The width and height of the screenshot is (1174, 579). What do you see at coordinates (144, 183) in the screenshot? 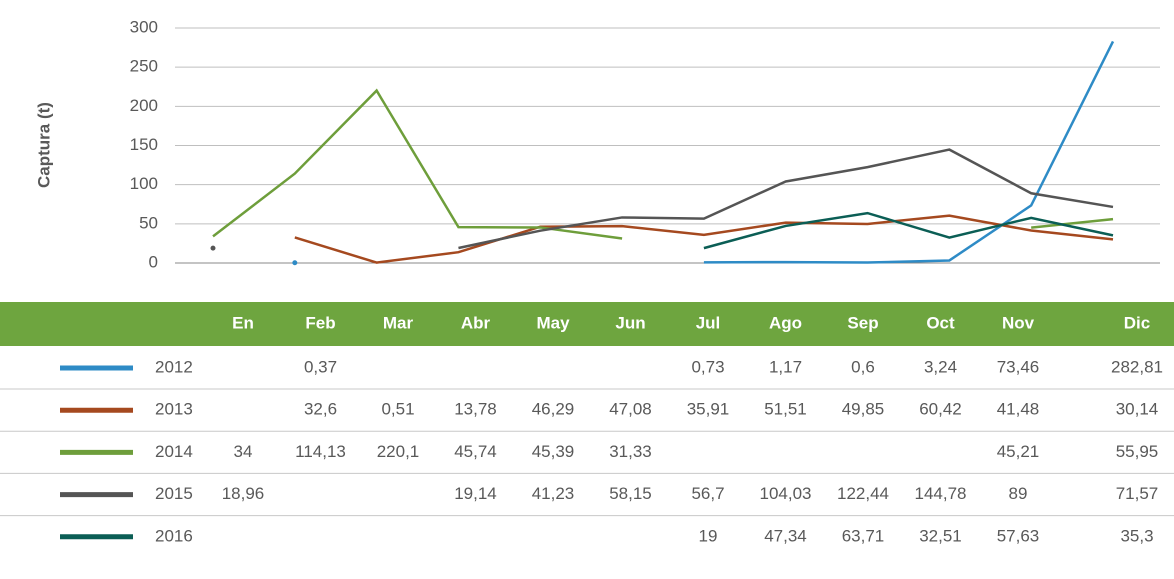
I see `y-tick-label: 100` at bounding box center [144, 183].